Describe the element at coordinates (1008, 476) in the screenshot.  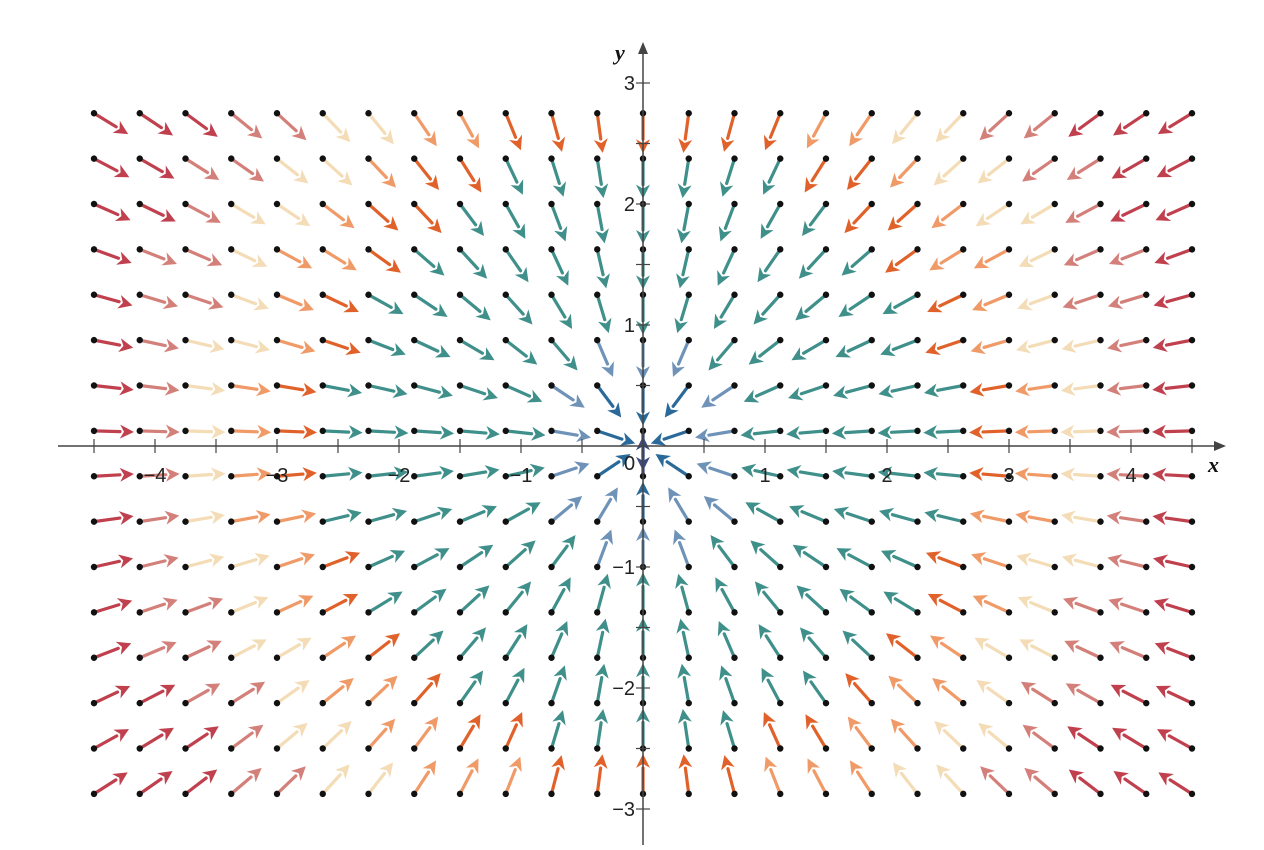
I see `x-tick-label: 3` at that location.